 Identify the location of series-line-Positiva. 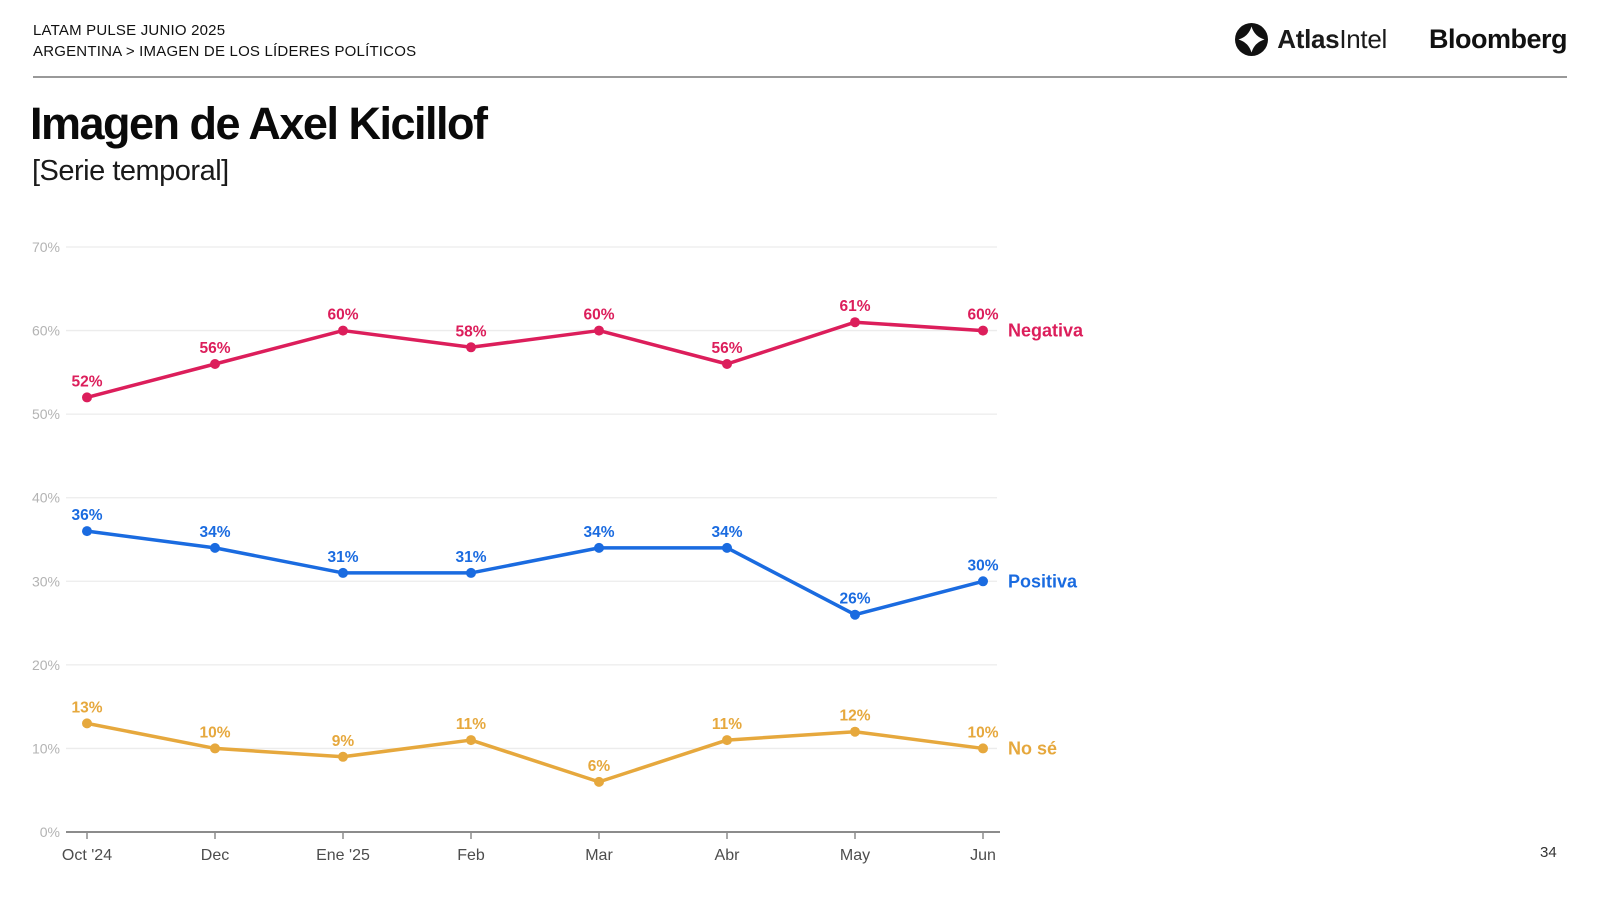
(535, 573).